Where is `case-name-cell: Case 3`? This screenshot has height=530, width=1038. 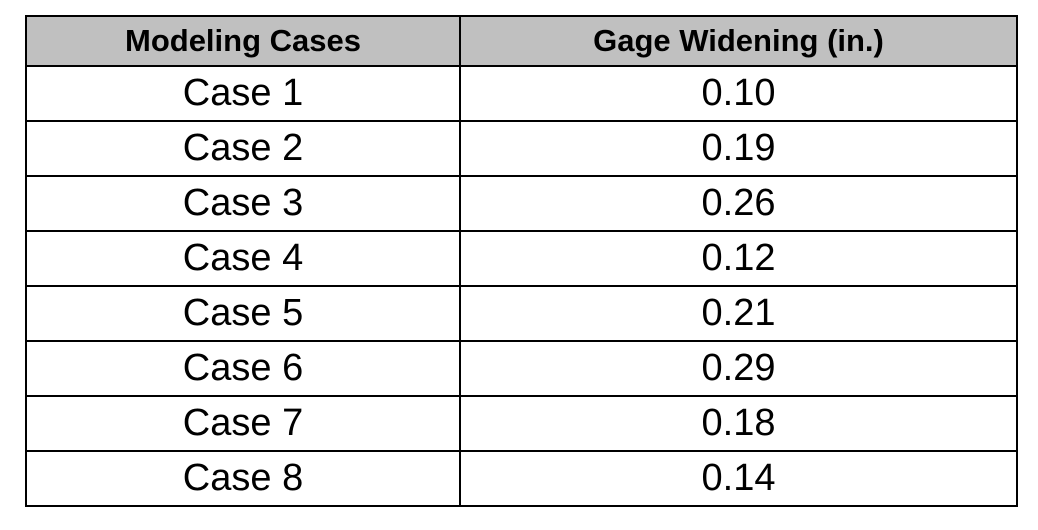 case-name-cell: Case 3 is located at coordinates (243, 203).